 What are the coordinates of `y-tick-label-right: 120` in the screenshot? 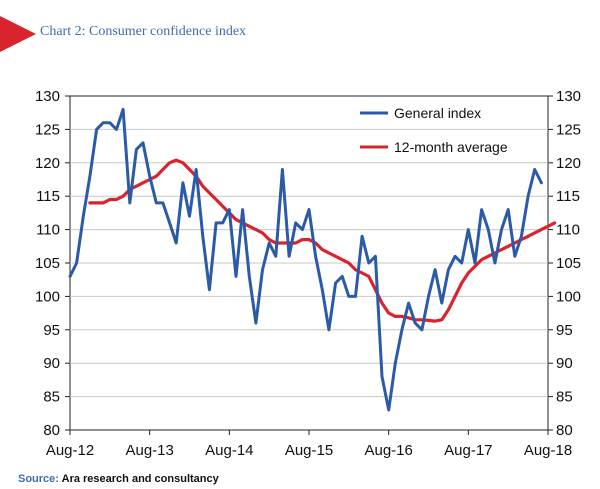 It's located at (568, 163).